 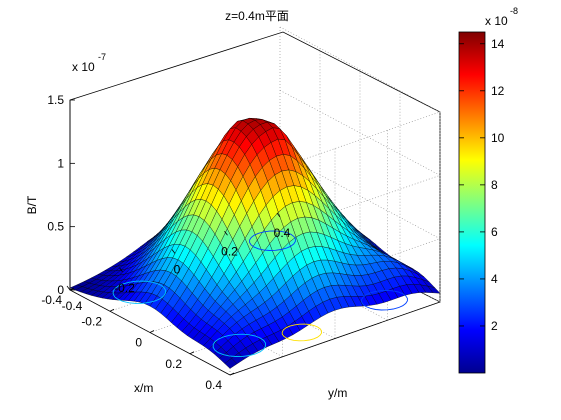 I want to click on colorbar-tick-label: 2, so click(x=494, y=326).